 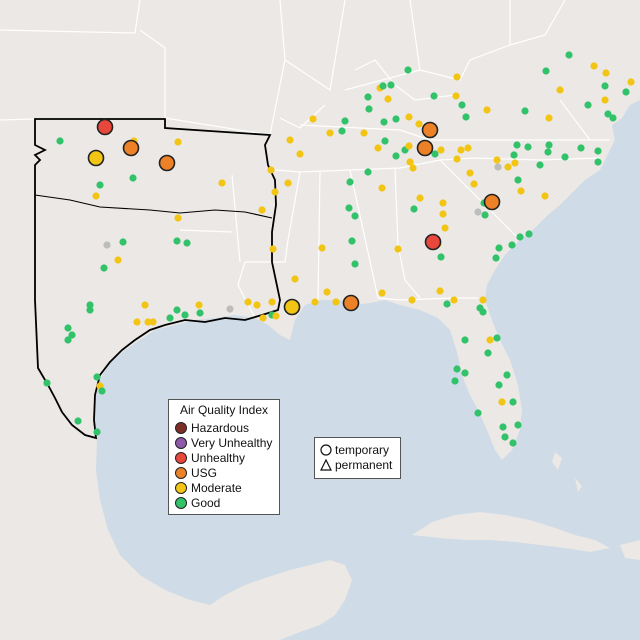 What do you see at coordinates (96, 158) in the screenshot?
I see `temporary-monitor-moderate` at bounding box center [96, 158].